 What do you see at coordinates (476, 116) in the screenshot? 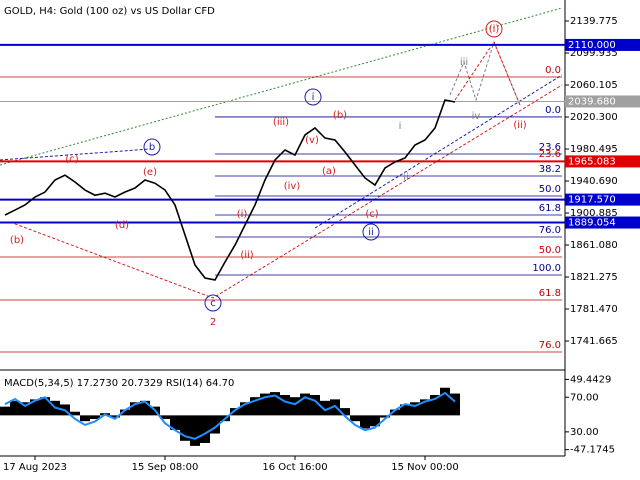
I see `wave-label: iv` at bounding box center [476, 116].